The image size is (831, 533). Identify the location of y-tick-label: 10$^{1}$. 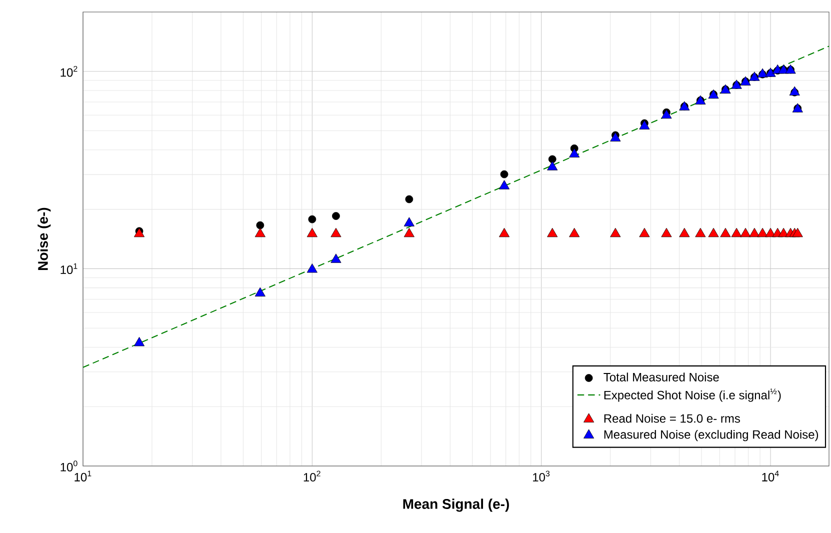
(69, 268).